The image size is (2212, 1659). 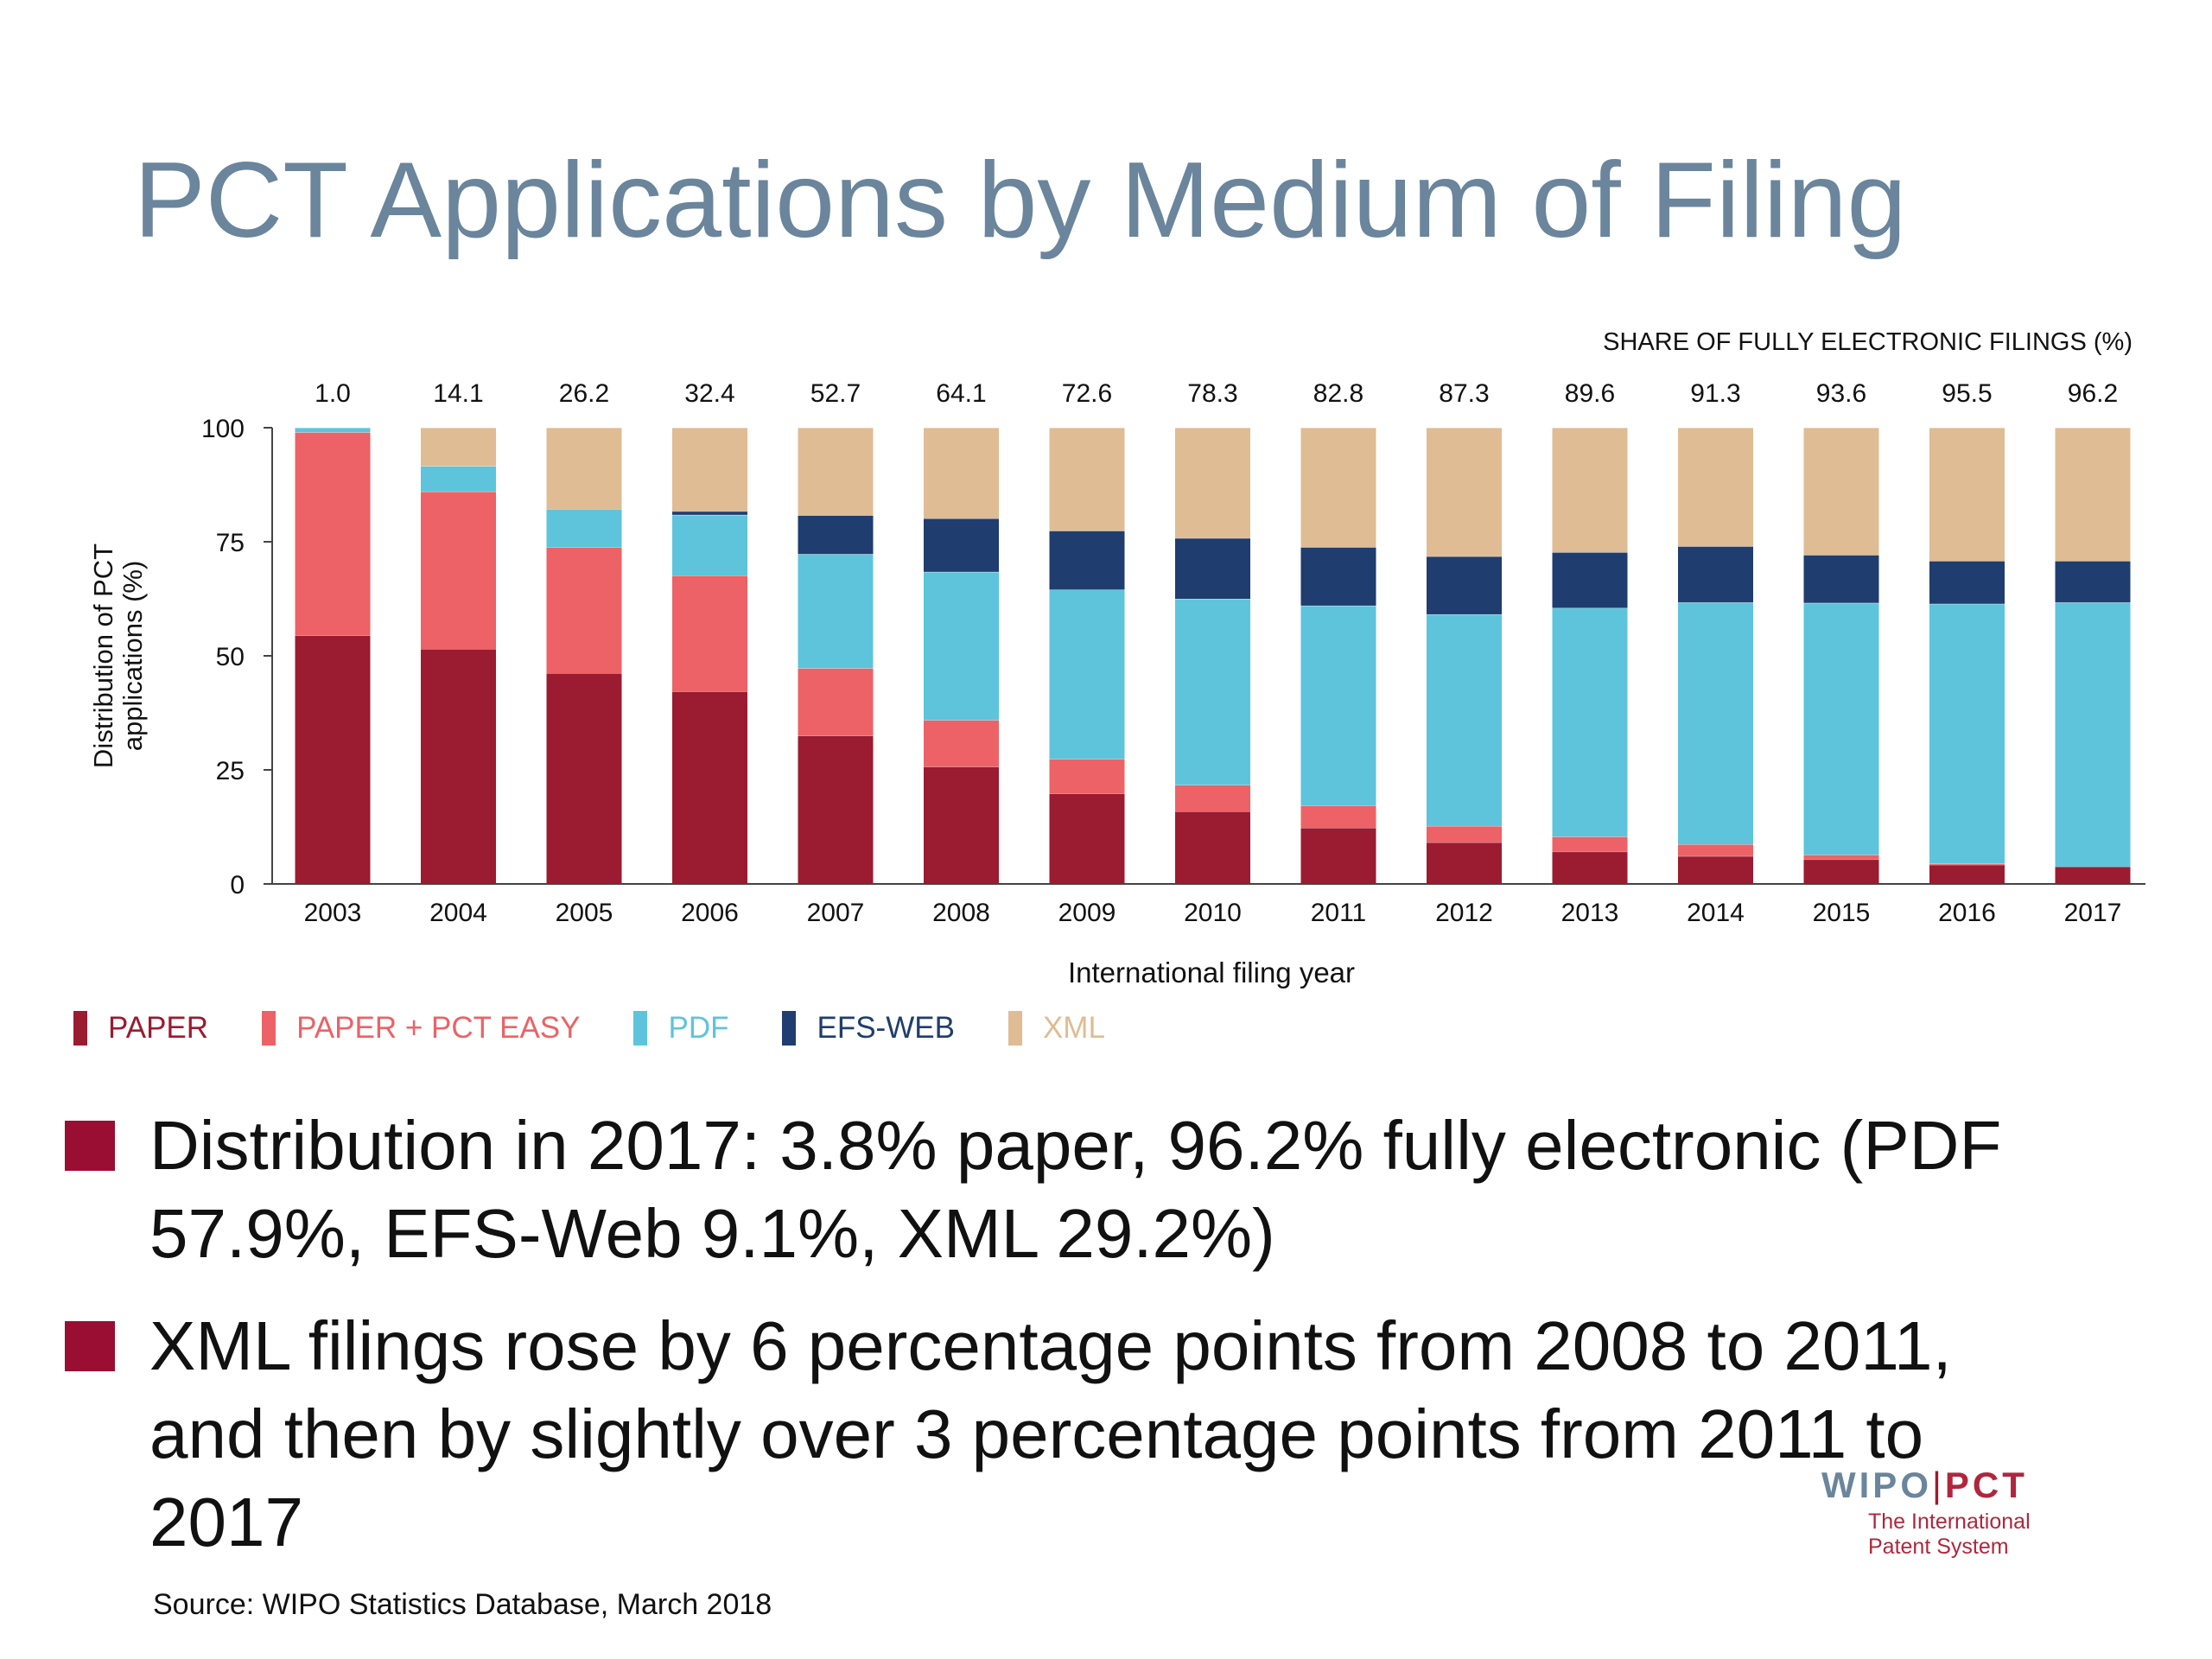 What do you see at coordinates (584, 393) in the screenshot?
I see `share-label: 26.2` at bounding box center [584, 393].